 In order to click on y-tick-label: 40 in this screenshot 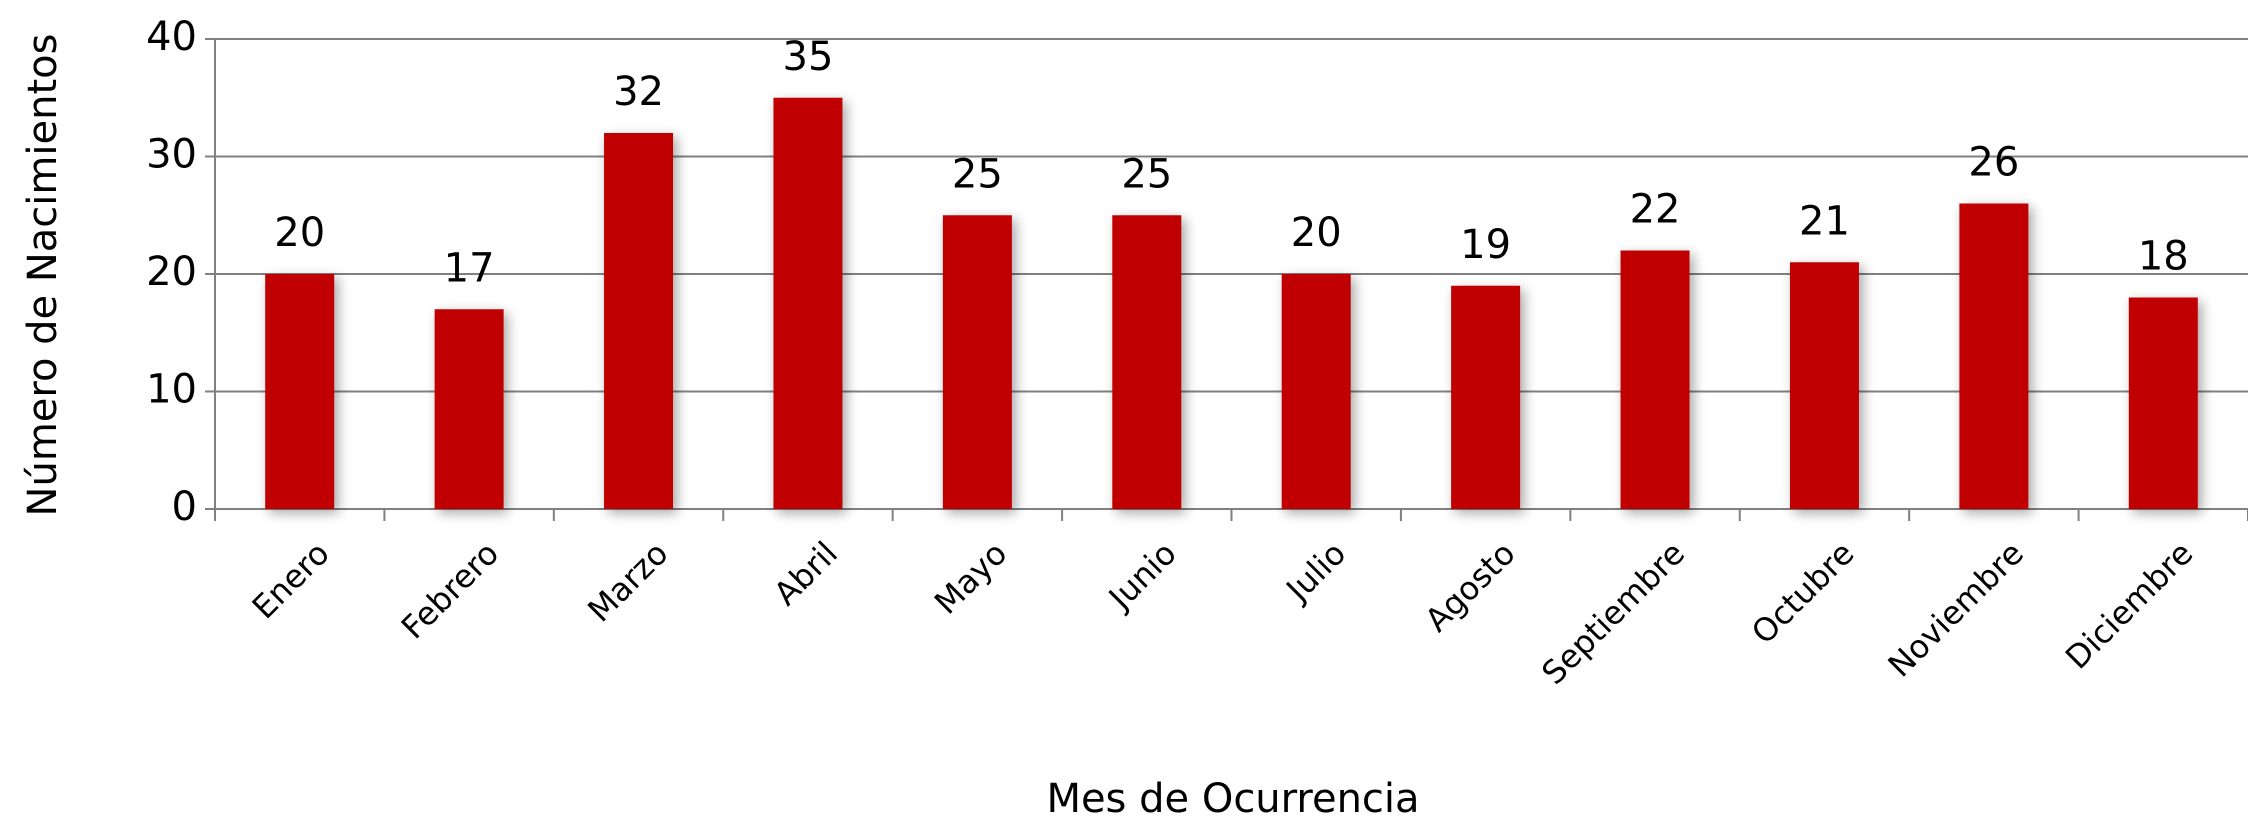, I will do `click(171, 37)`.